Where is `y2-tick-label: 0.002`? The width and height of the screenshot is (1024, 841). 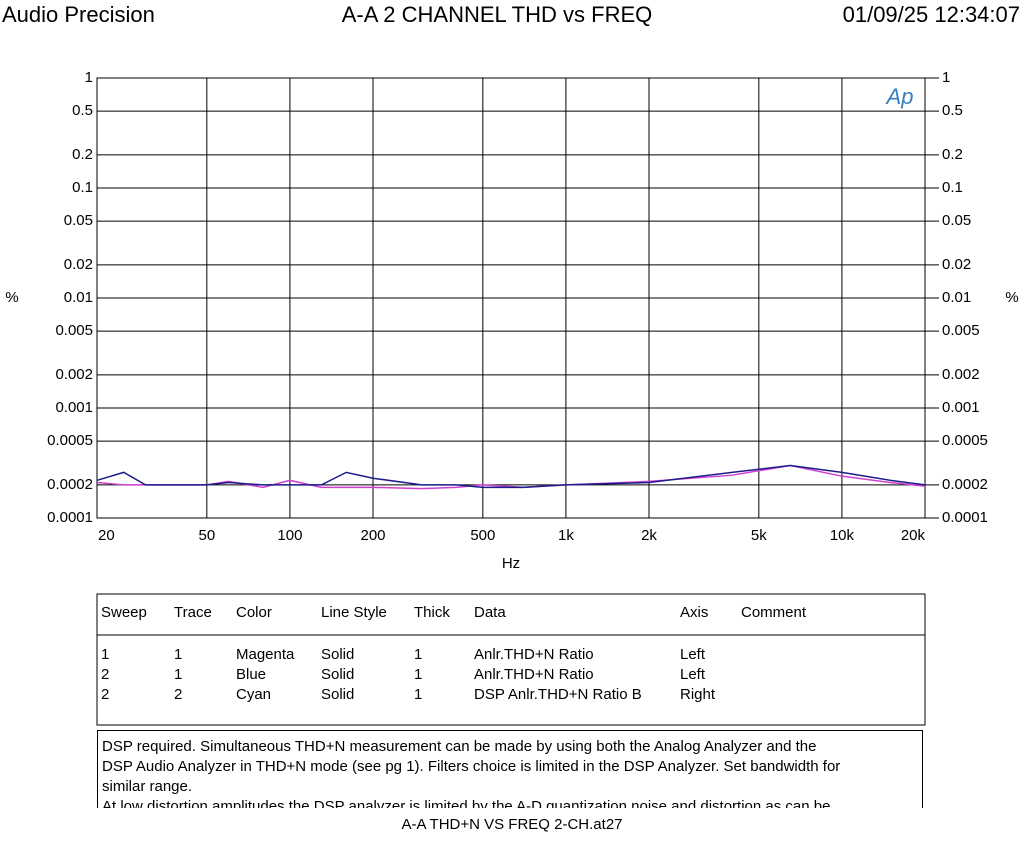 y2-tick-label: 0.002 is located at coordinates (961, 374).